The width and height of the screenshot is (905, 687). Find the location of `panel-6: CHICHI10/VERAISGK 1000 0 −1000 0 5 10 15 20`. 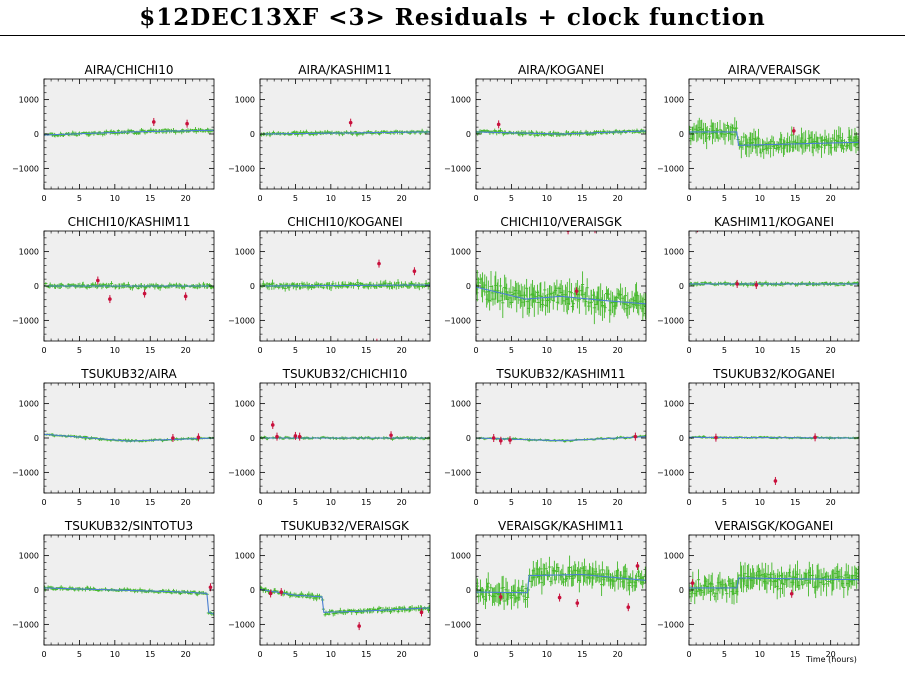

panel-6: CHICHI10/VERAISGK 1000 0 −1000 0 5 10 15 20 is located at coordinates (545, 285).